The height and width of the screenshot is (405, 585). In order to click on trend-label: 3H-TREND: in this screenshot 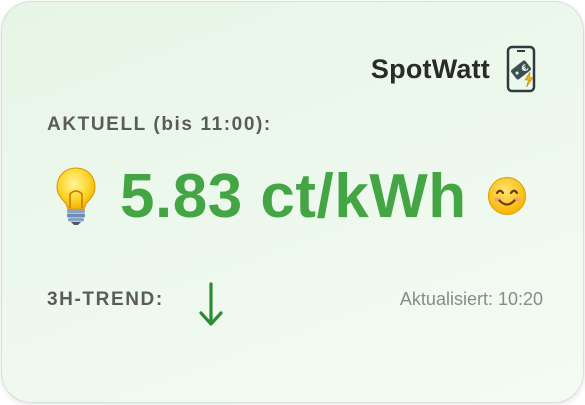, I will do `click(105, 299)`.